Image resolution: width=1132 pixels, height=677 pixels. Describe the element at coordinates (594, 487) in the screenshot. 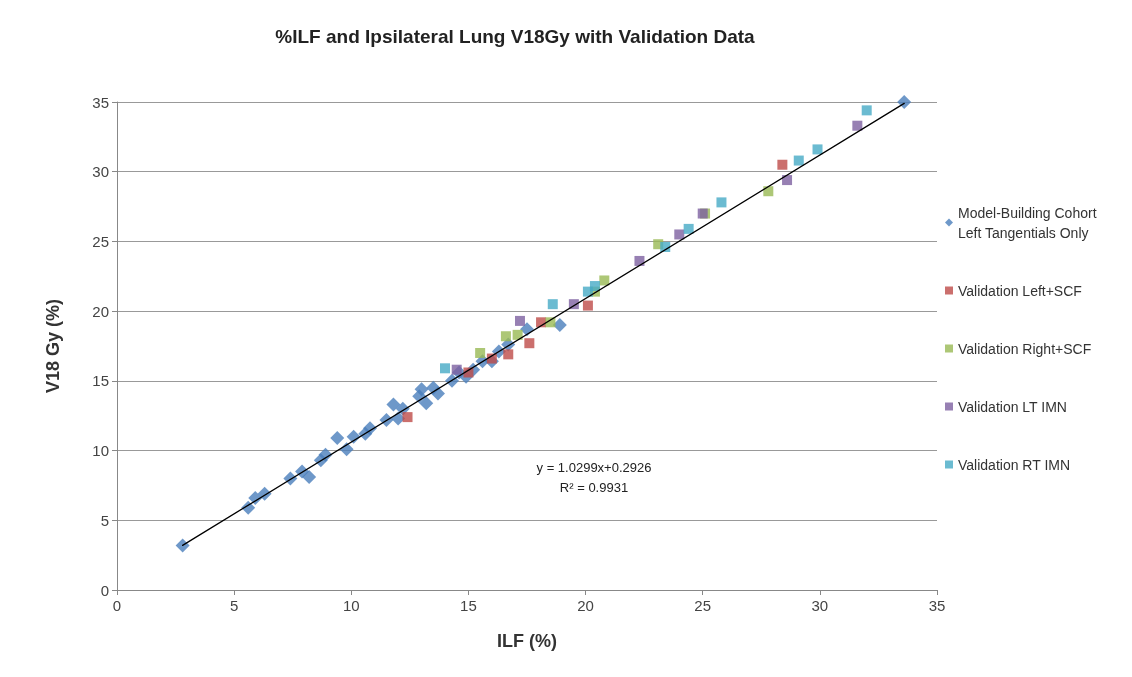

I see `annotation: R² = 0.9931` at that location.